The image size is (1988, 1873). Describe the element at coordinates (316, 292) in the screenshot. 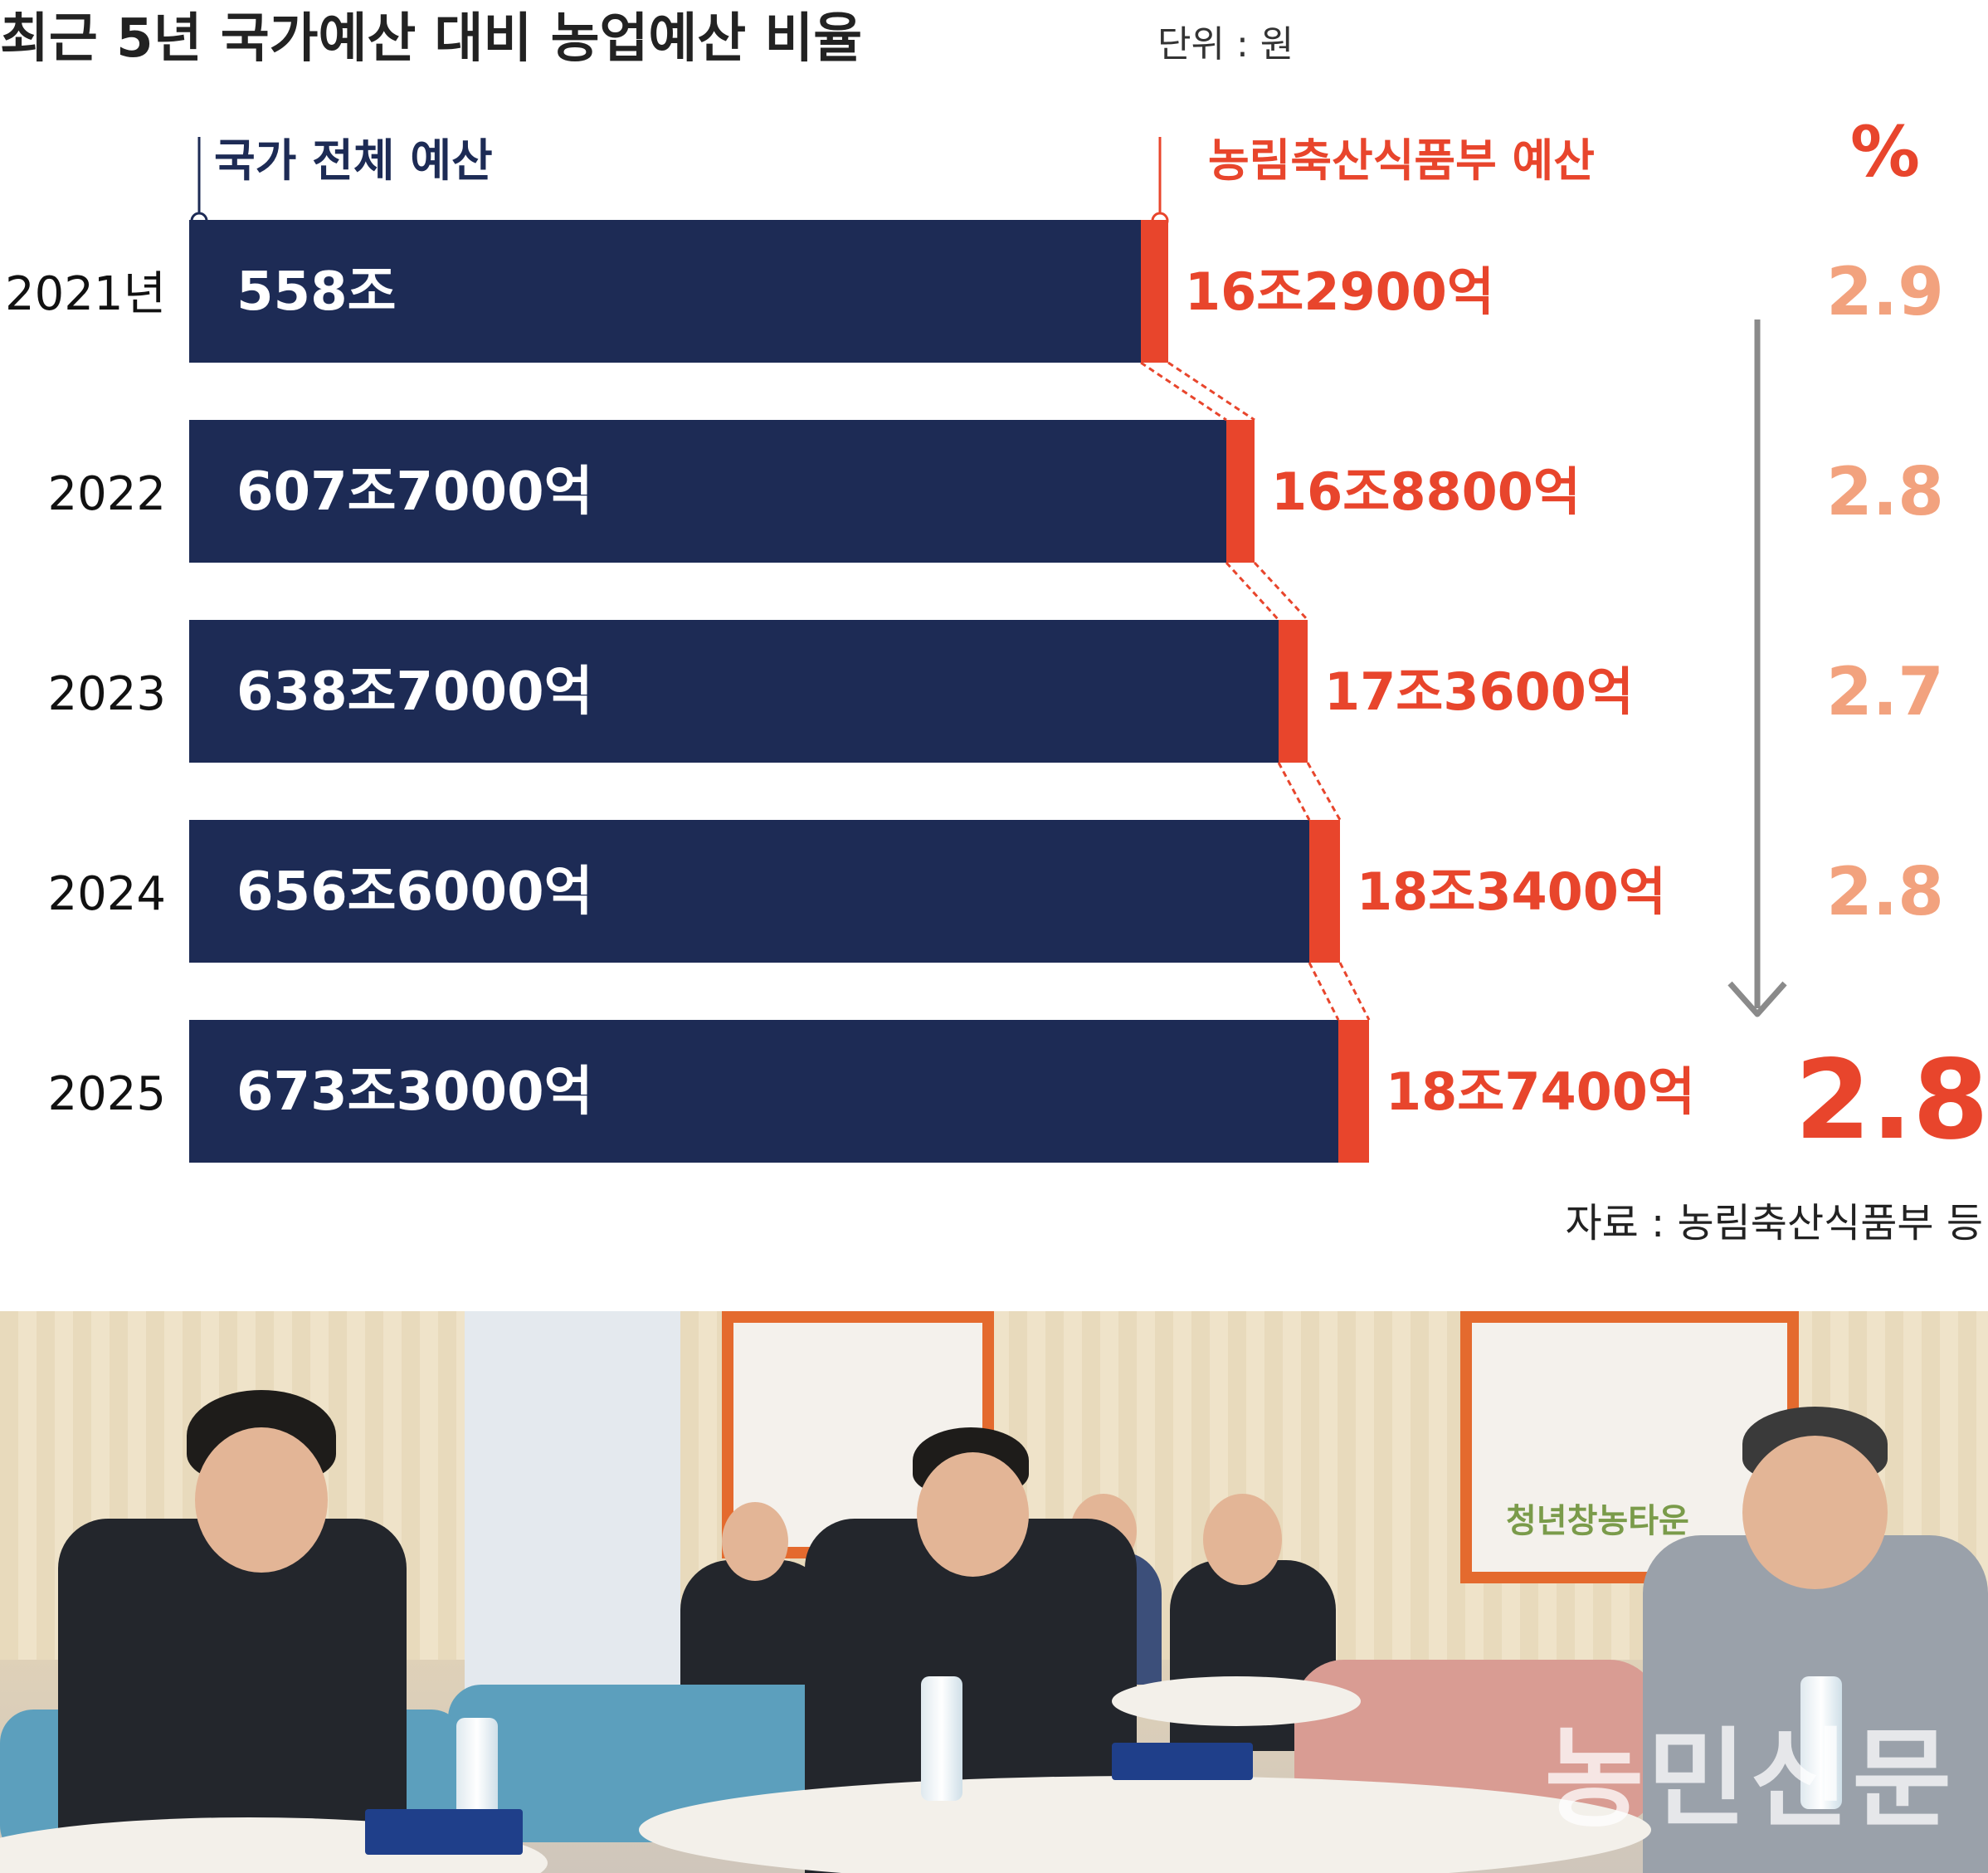

I see `total-value-label-0: 558조` at that location.